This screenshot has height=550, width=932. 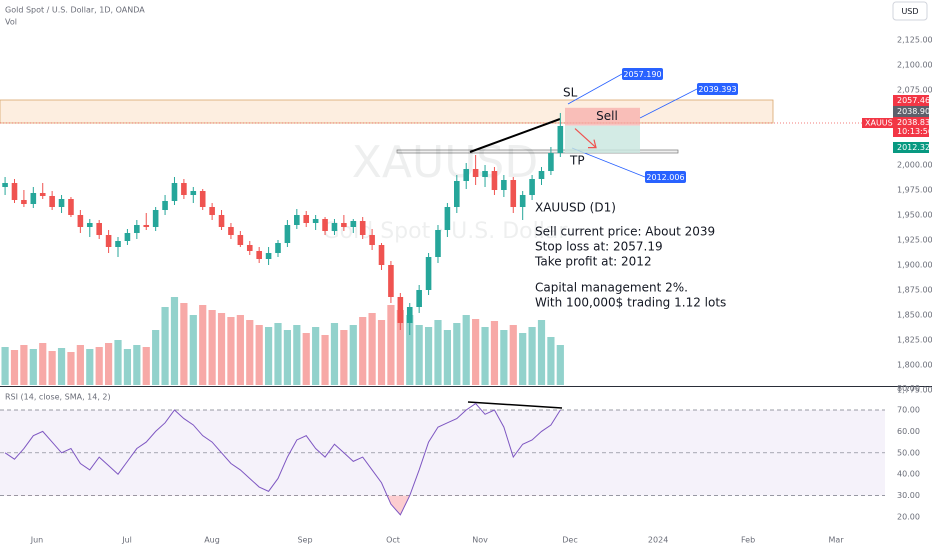 What do you see at coordinates (625, 232) in the screenshot?
I see `note-line: Sell current price: About 2039` at bounding box center [625, 232].